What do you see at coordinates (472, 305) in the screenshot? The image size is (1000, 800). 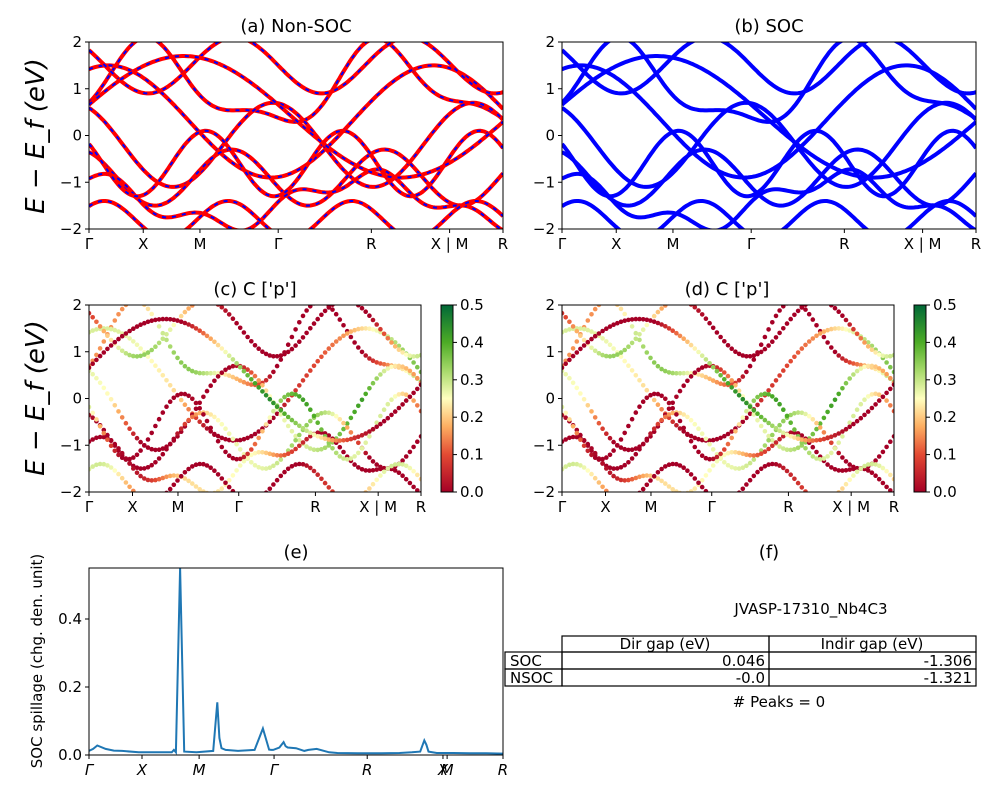 I see `colorbar-tick-label: 0.5` at bounding box center [472, 305].